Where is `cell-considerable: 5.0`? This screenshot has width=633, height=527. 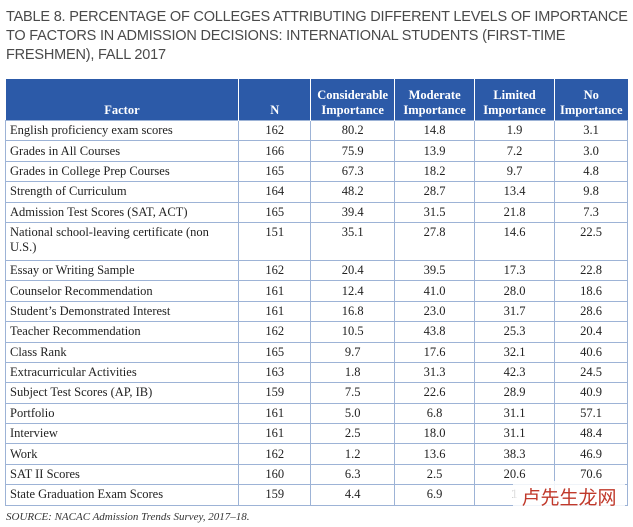
cell-considerable: 5.0 is located at coordinates (353, 413).